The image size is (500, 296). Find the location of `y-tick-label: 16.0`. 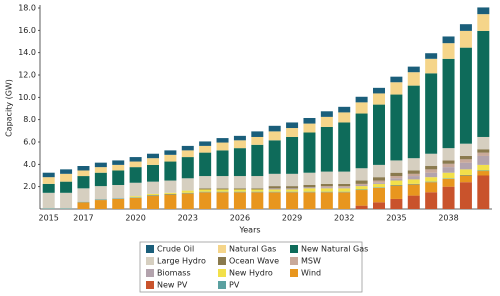

y-tick-label: 16.0 is located at coordinates (27, 30).